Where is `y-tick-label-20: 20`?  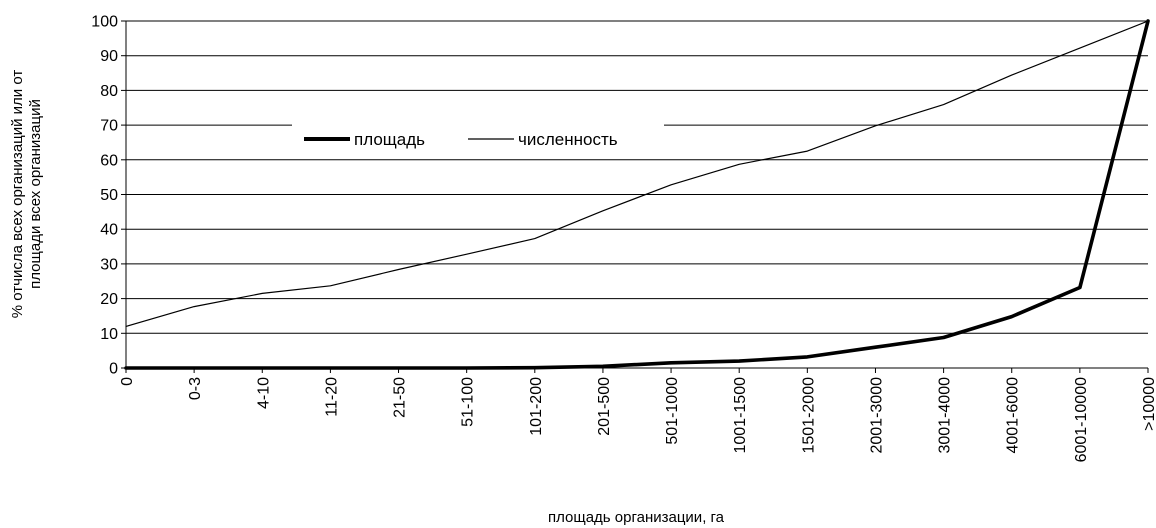
y-tick-label-20: 20 is located at coordinates (109, 299).